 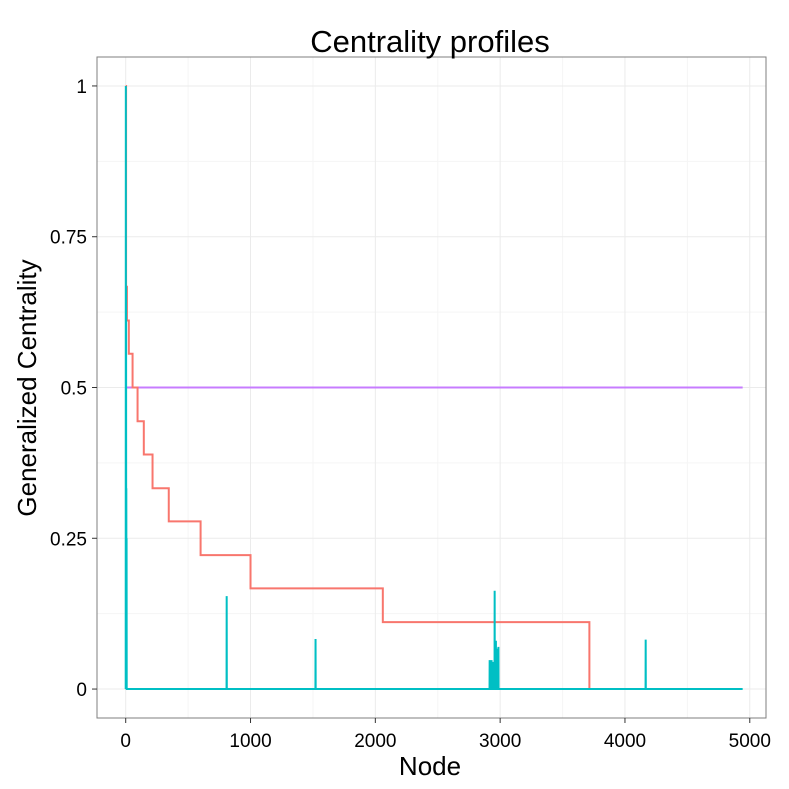 What do you see at coordinates (81, 87) in the screenshot?
I see `y-tick-label: 1` at bounding box center [81, 87].